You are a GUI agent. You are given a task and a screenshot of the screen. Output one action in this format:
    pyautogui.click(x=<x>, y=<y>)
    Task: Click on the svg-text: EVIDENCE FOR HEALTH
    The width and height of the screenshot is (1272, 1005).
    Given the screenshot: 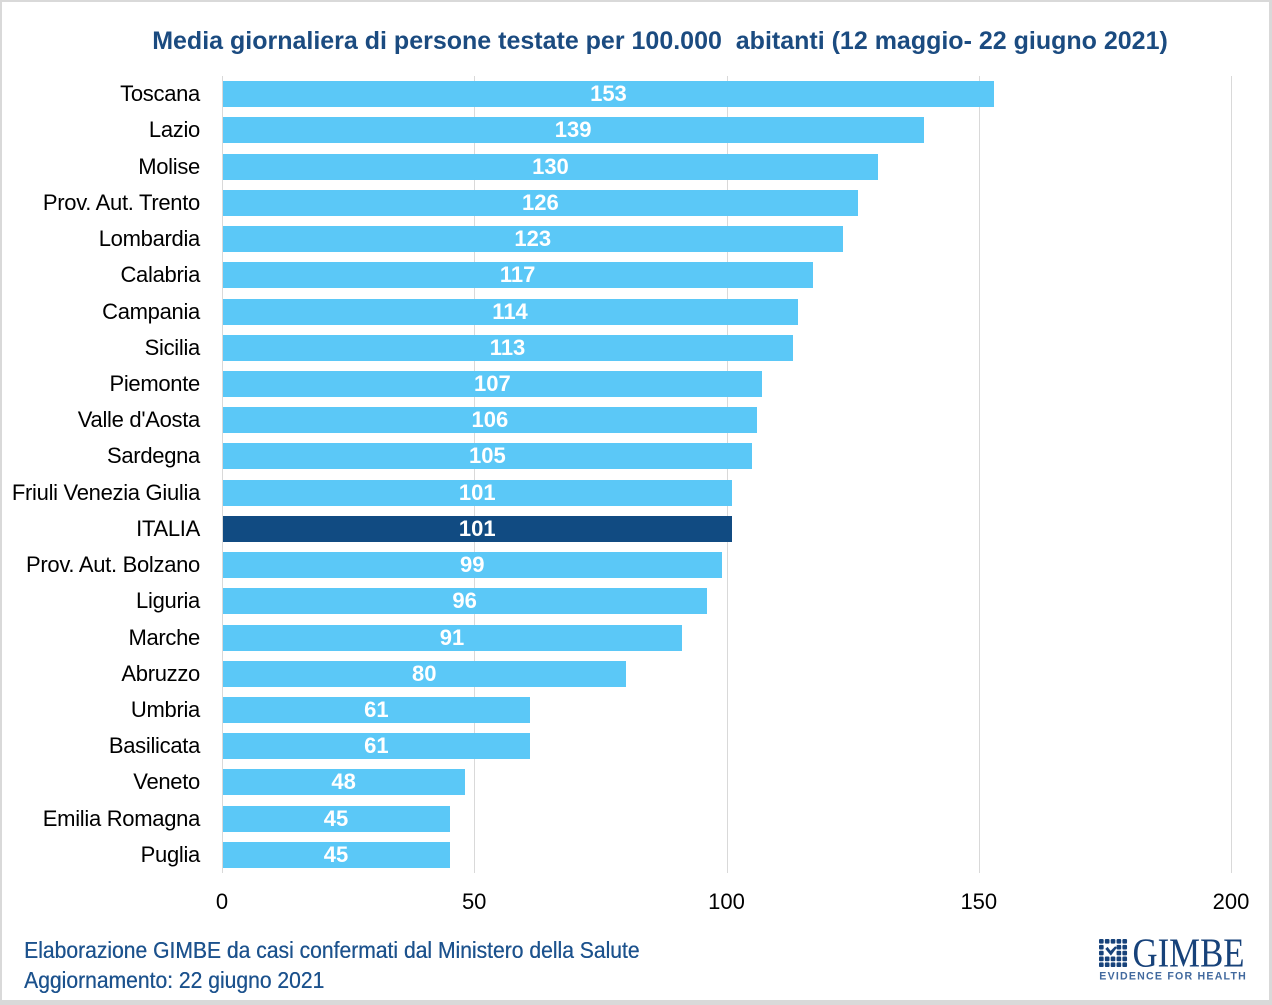 What is the action you would take?
    pyautogui.click(x=1172, y=977)
    